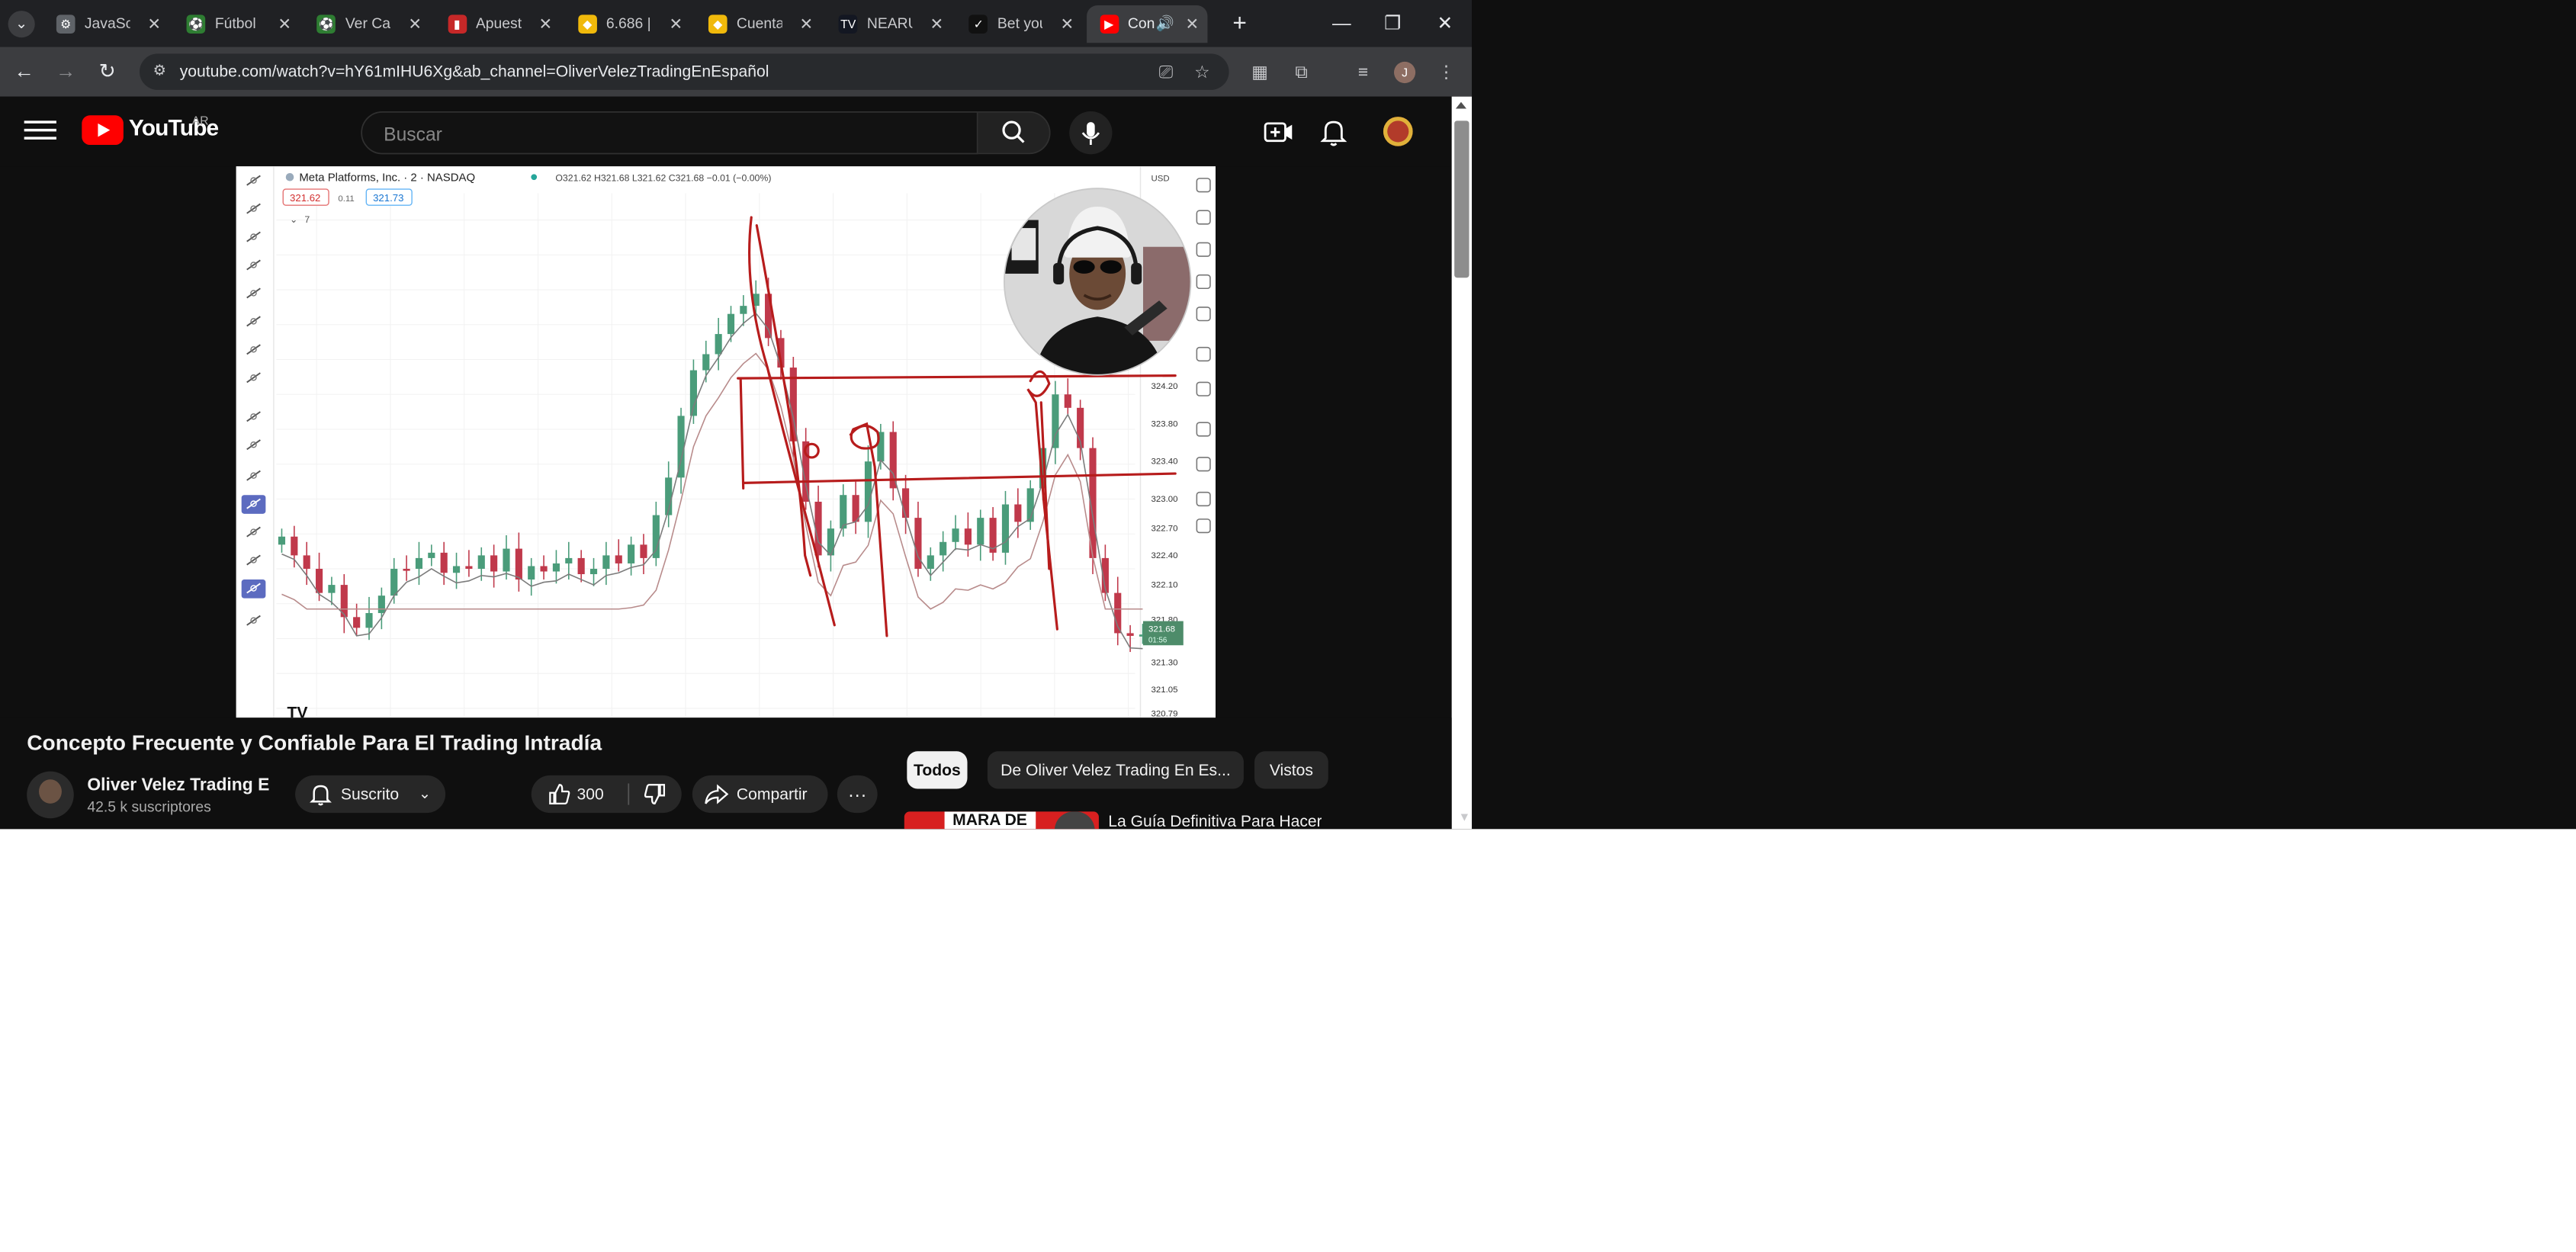 The height and width of the screenshot is (1252, 2576). Describe the element at coordinates (1279, 131) in the screenshot. I see `create-video-icon` at that location.